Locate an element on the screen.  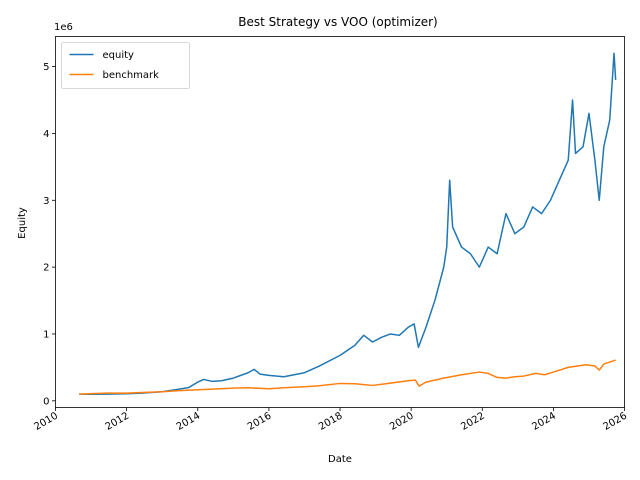
legend-label-equity: equity is located at coordinates (119, 55).